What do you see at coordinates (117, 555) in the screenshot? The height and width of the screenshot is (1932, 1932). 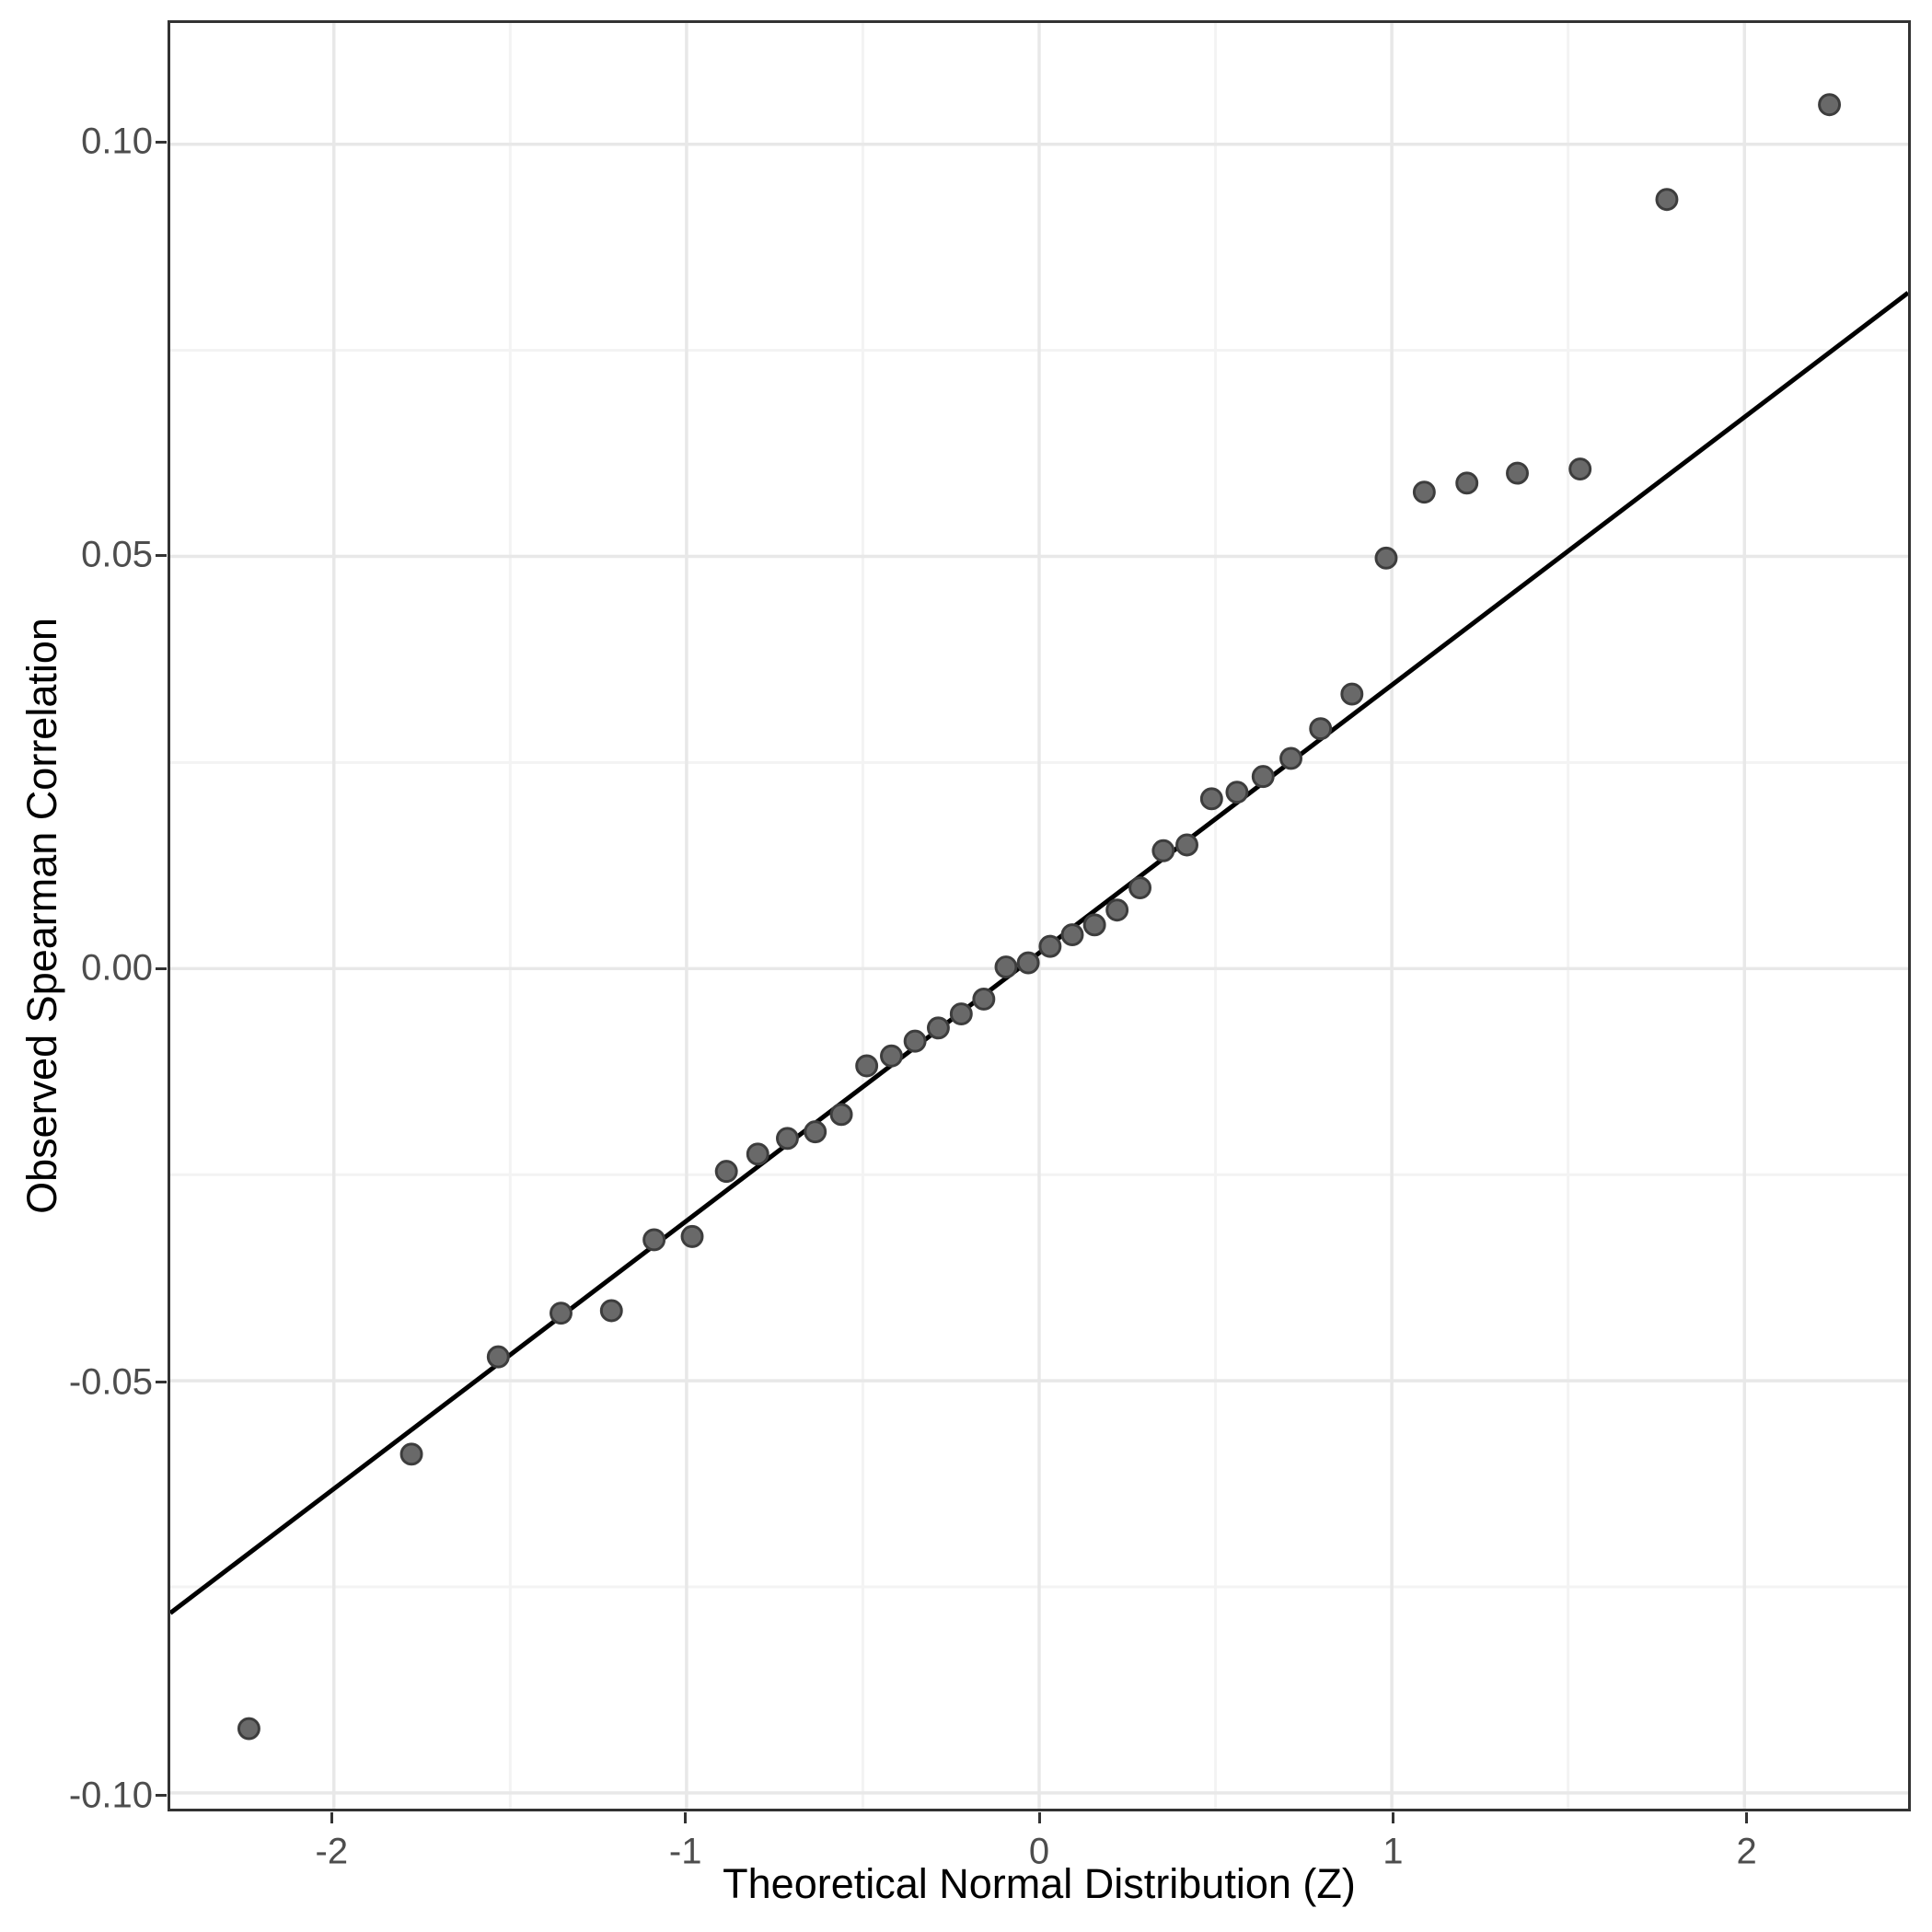 I see `y-tick-label: 0.05` at bounding box center [117, 555].